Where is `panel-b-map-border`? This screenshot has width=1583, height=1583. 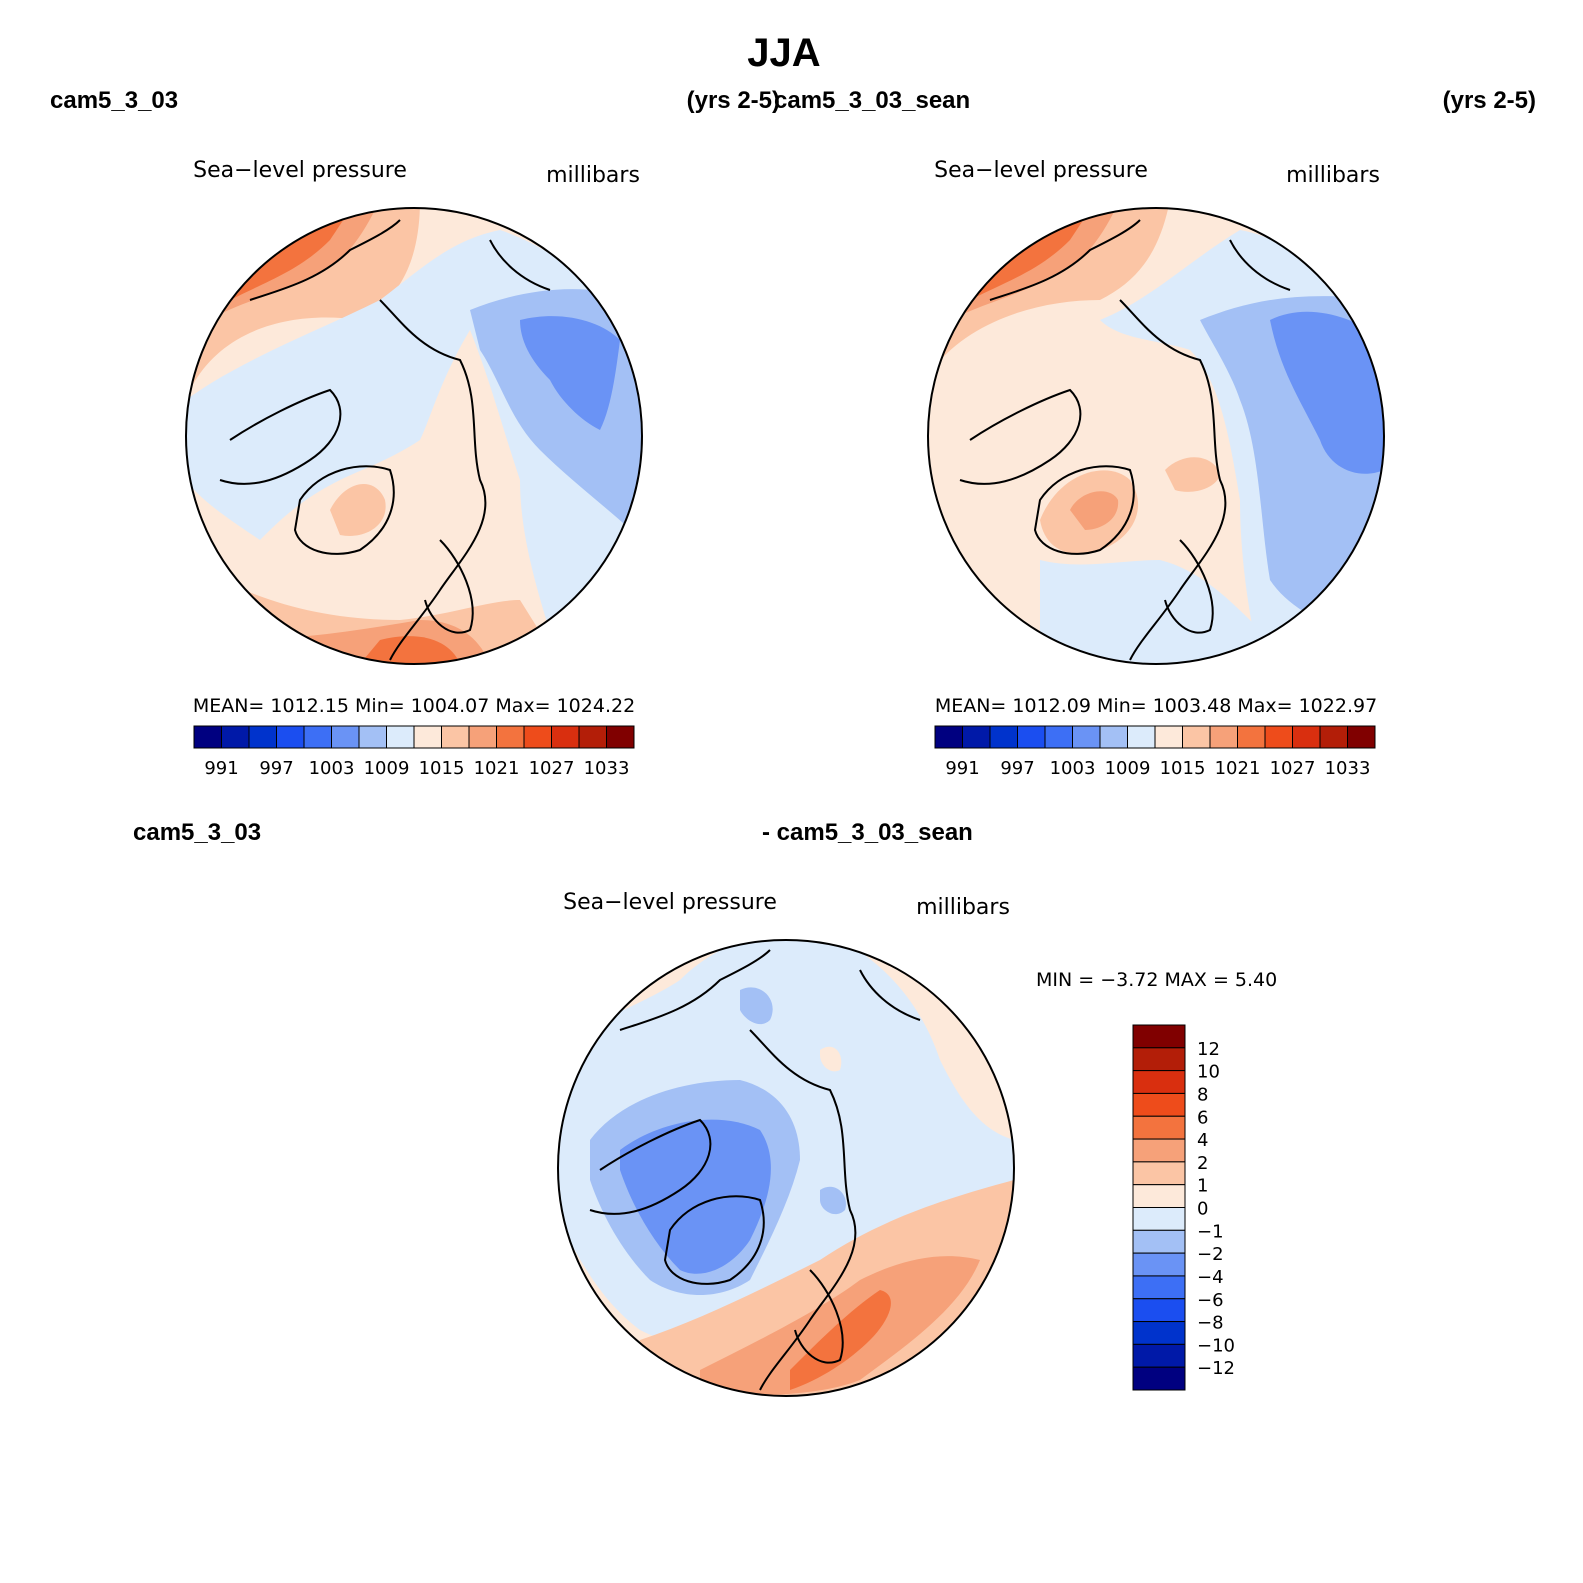
panel-b-map-border is located at coordinates (1156, 436).